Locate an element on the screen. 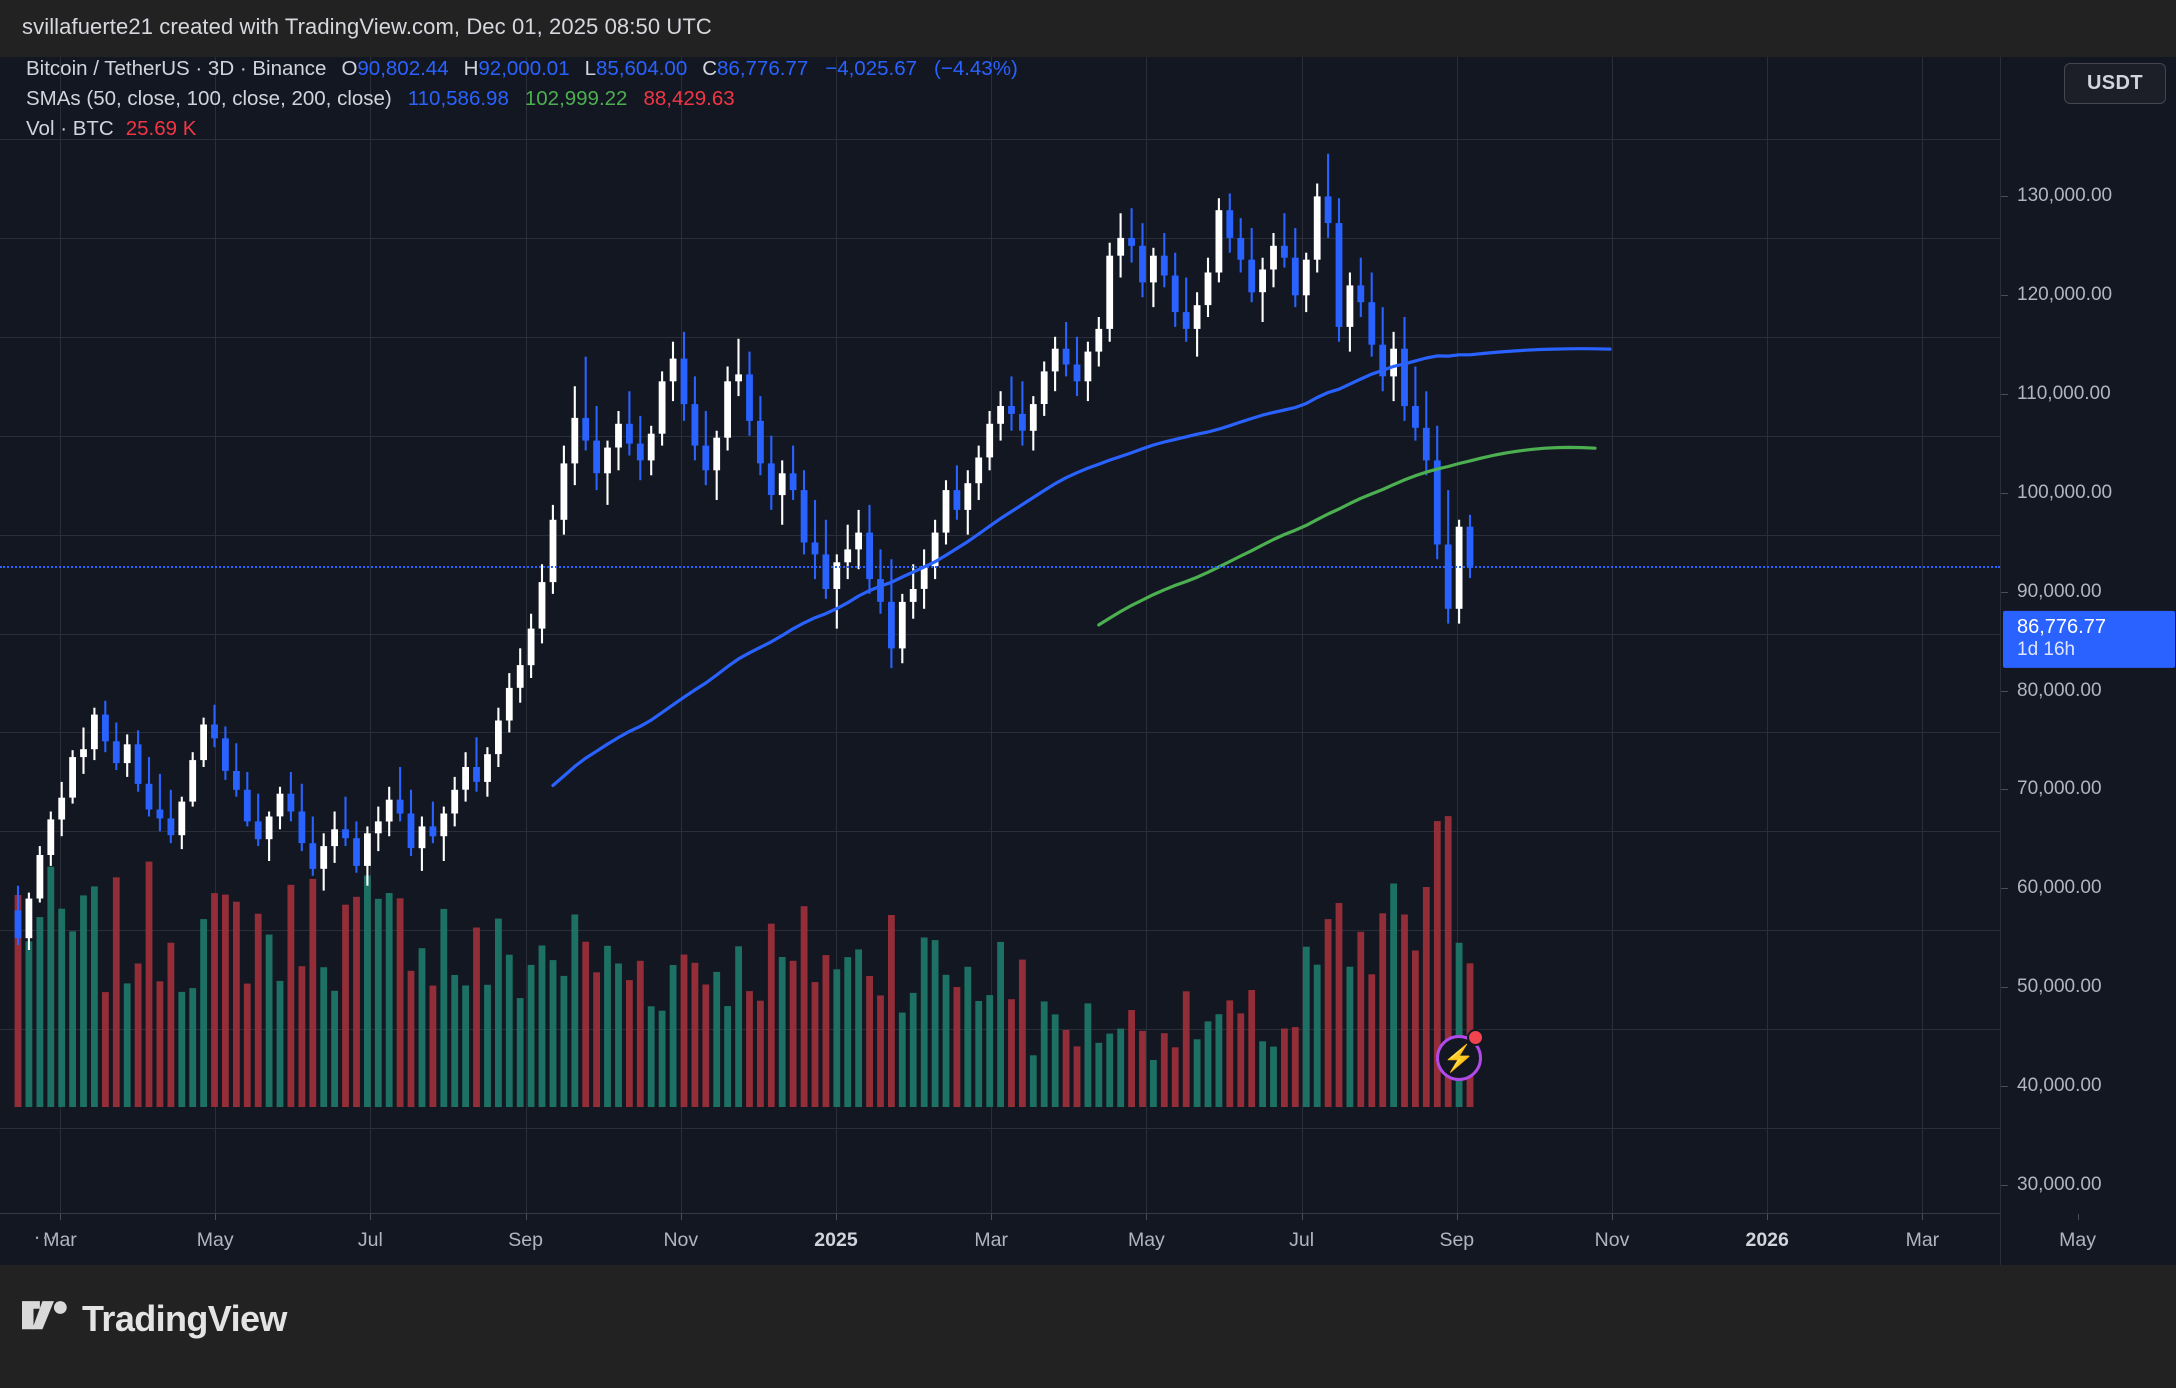  tradingview-wordmark: TradingView is located at coordinates (184, 1318).